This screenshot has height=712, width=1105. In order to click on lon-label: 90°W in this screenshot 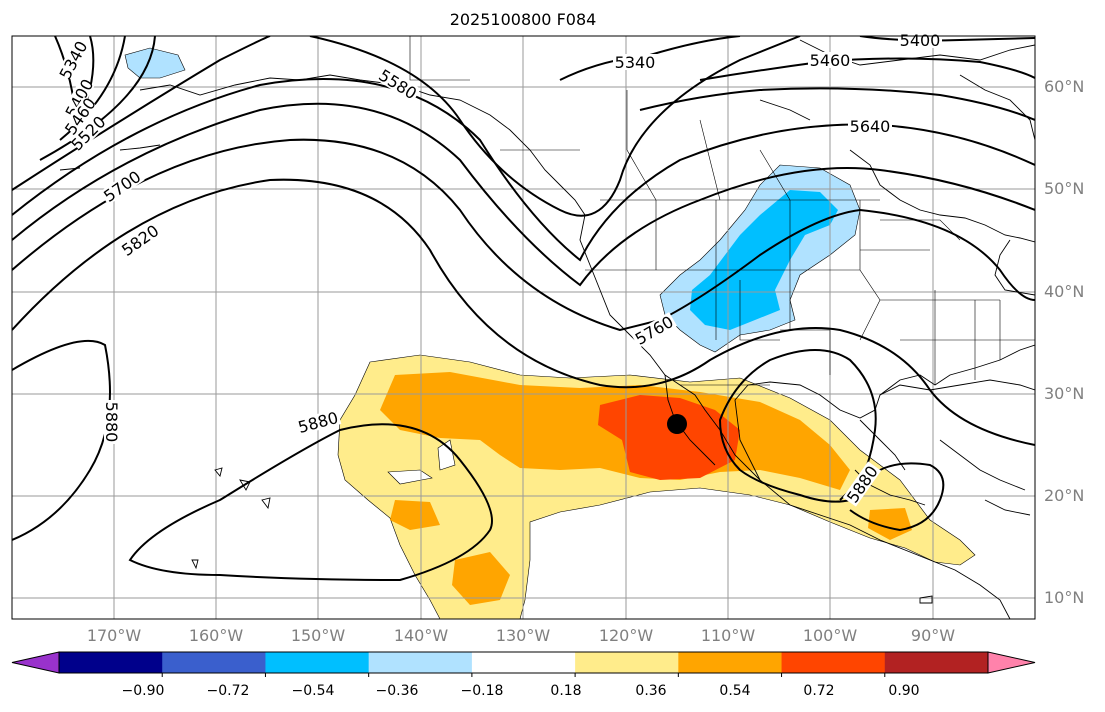, I will do `click(933, 635)`.